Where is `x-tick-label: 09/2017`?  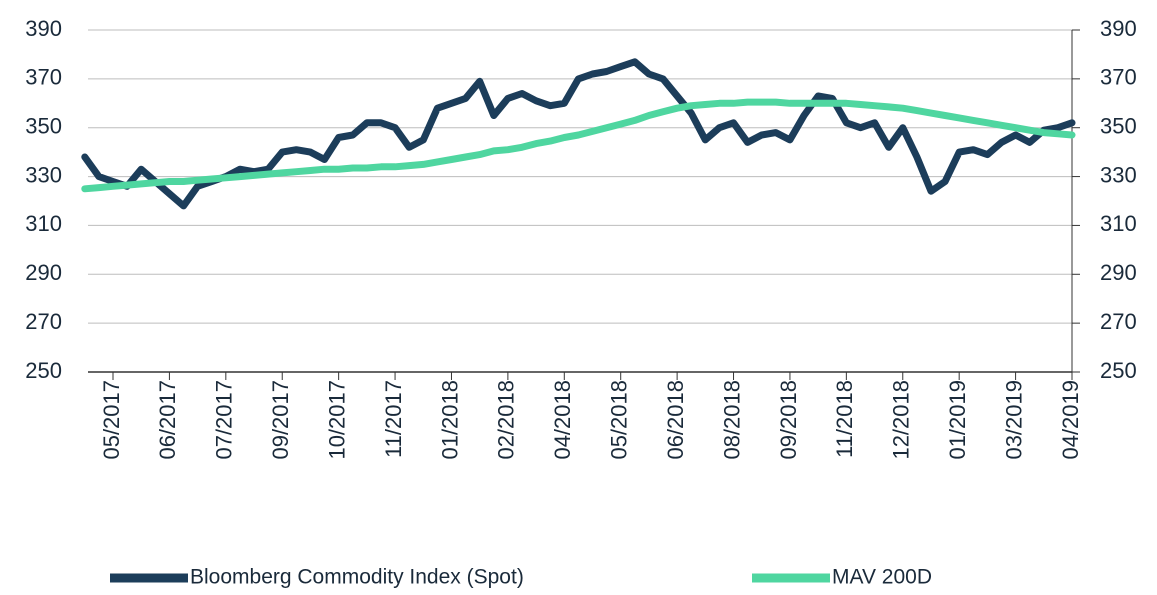 x-tick-label: 09/2017 is located at coordinates (280, 420).